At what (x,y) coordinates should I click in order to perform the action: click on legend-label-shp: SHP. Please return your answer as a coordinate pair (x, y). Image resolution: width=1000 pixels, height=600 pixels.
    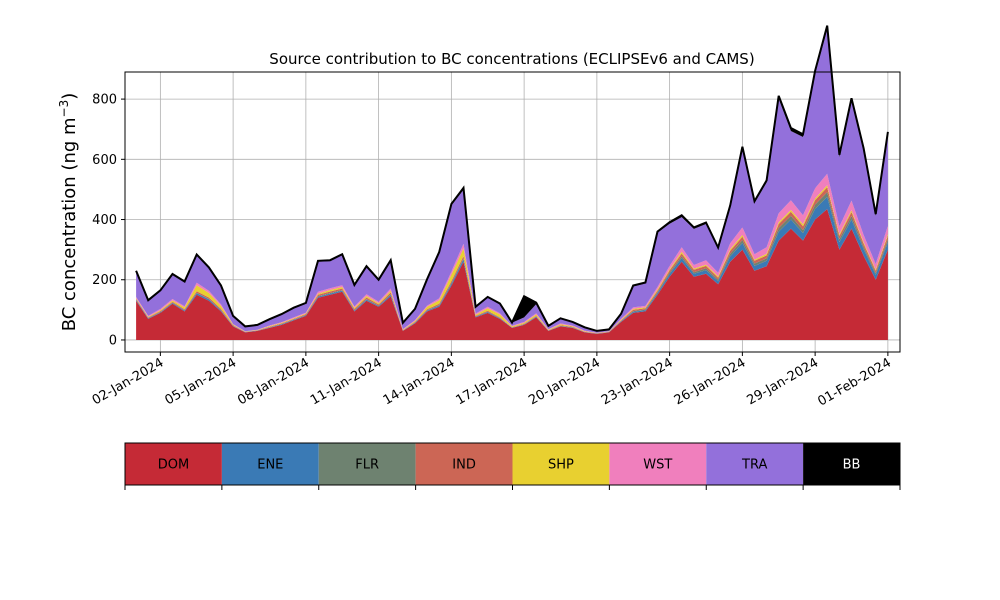
    Looking at the image, I should click on (561, 465).